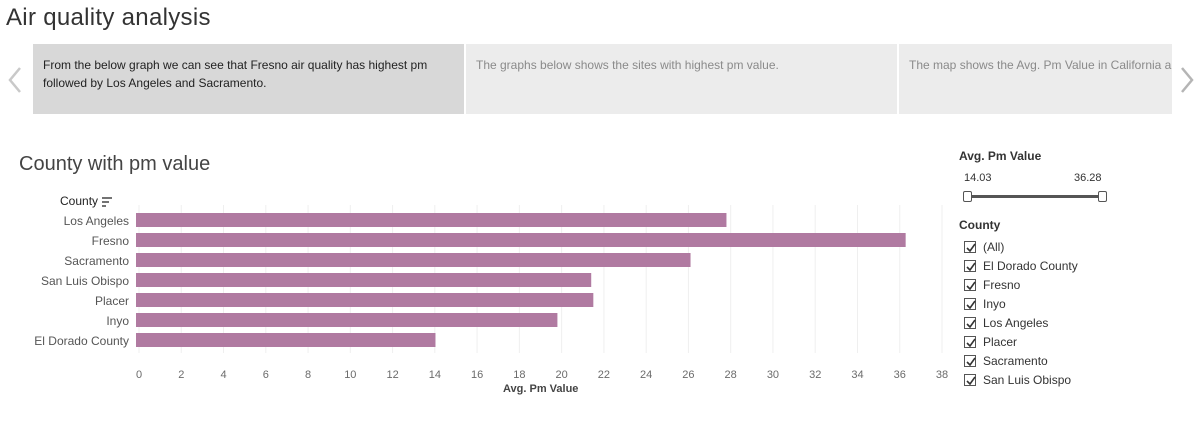  Describe the element at coordinates (1187, 80) in the screenshot. I see `chevron-right-icon` at that location.